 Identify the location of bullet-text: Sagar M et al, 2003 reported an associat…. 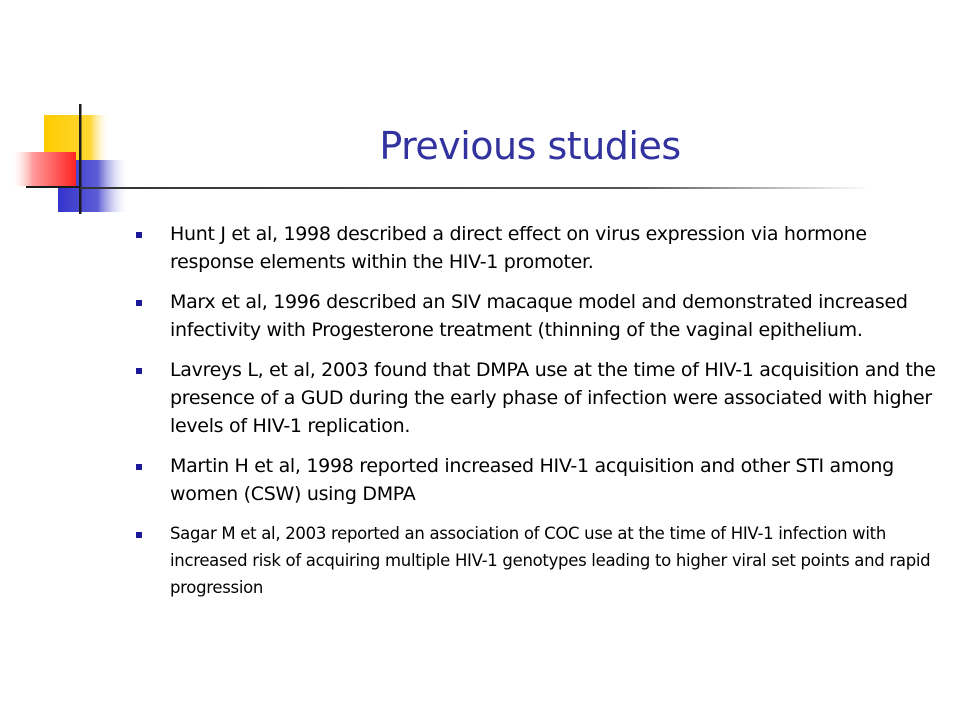
(550, 560).